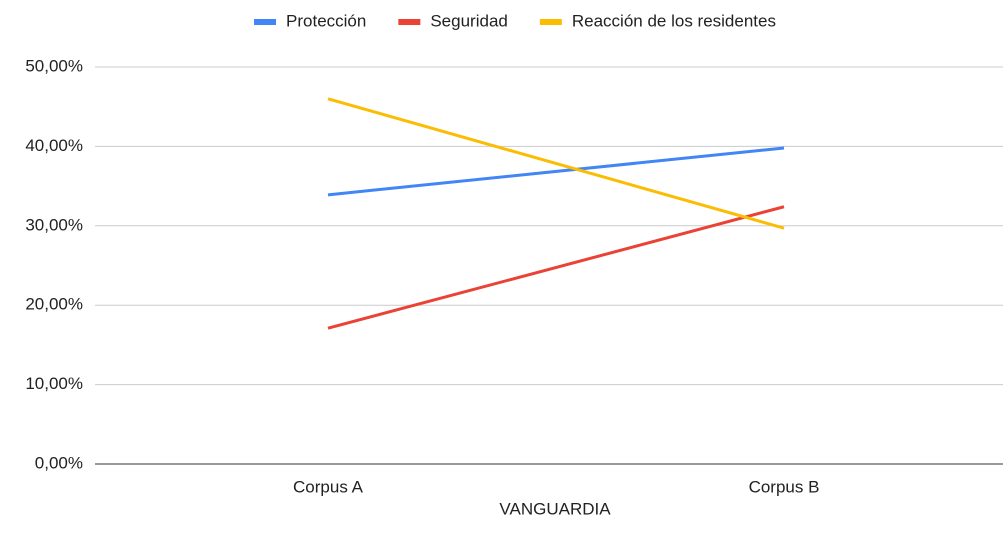  What do you see at coordinates (328, 486) in the screenshot?
I see `x-tick-label: Corpus A` at bounding box center [328, 486].